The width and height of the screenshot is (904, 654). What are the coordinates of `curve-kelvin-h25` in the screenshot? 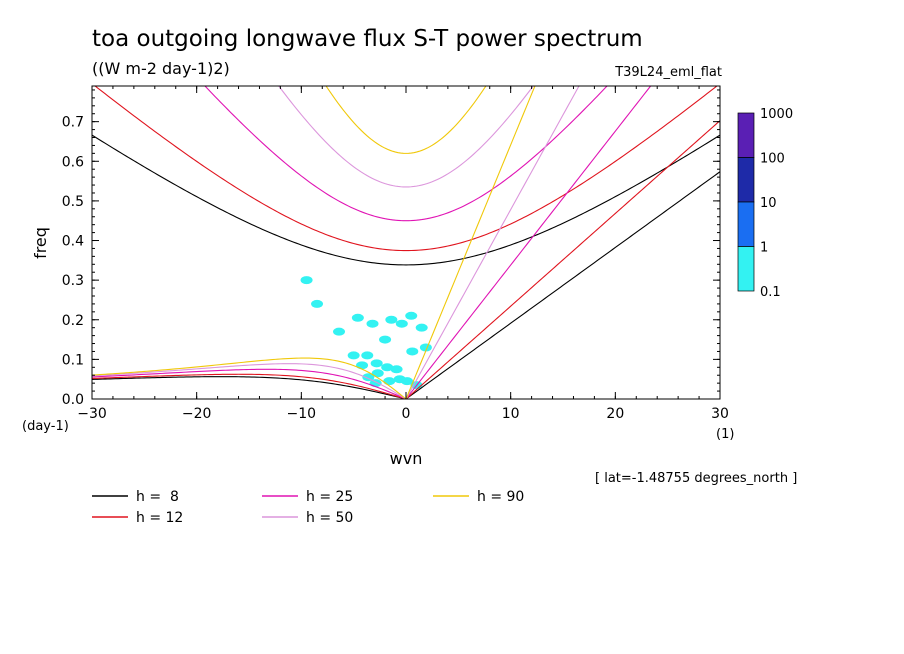 It's located at (528, 242).